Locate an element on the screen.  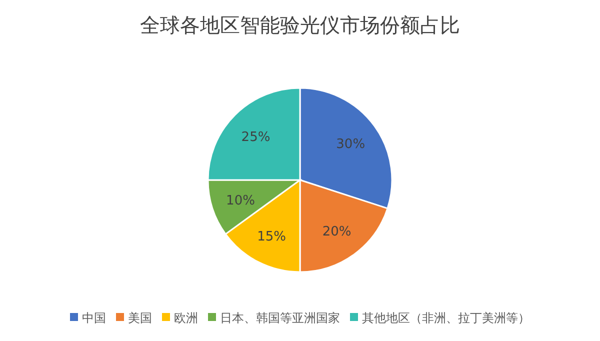
legend-label: 美国 is located at coordinates (140, 318).